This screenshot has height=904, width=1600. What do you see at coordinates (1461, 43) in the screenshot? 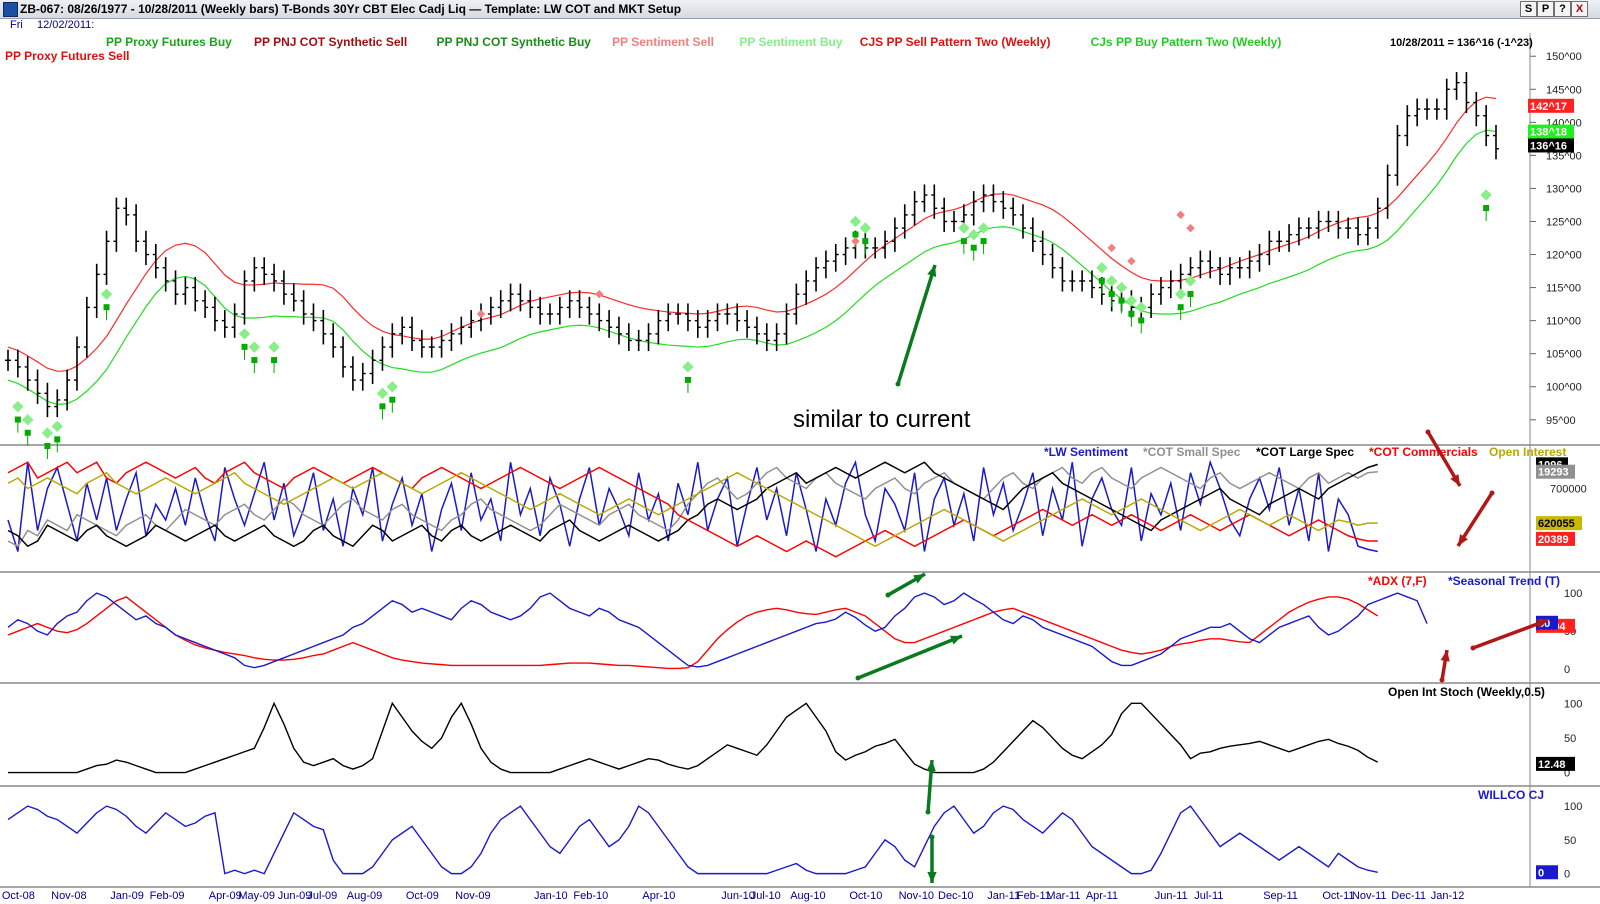
I see `price-readout: 10/28/2011 = 136^16 (-1^23)` at bounding box center [1461, 43].